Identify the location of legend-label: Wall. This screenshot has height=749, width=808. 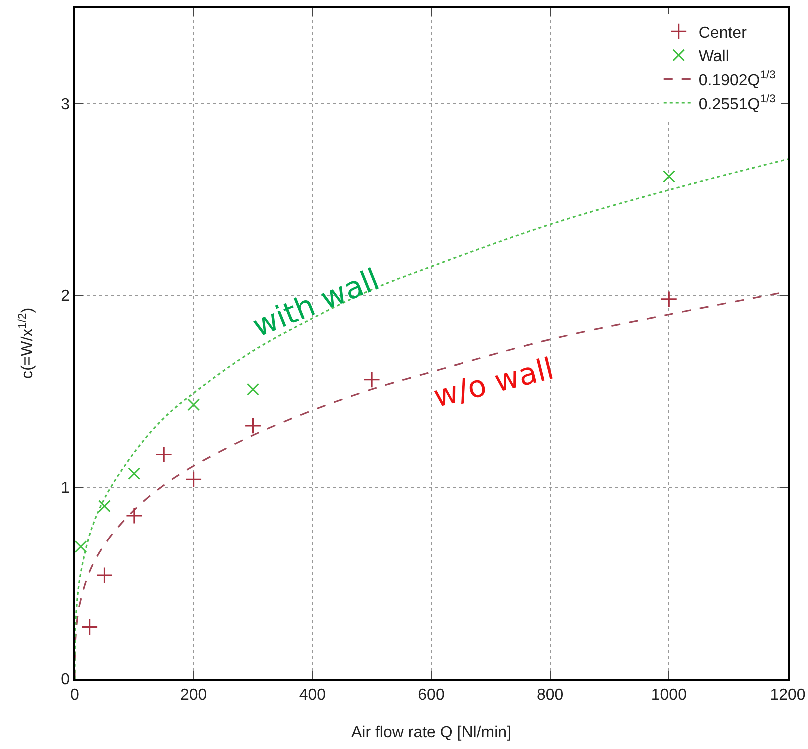
(714, 57).